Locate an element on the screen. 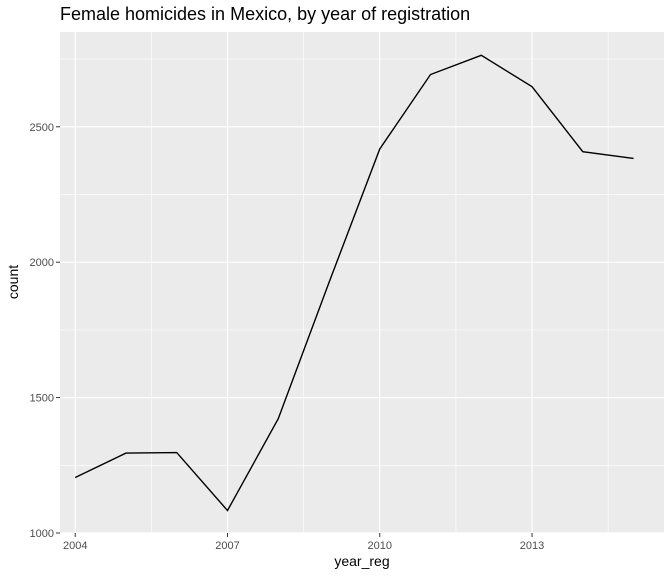  y-tick-label: 2500 is located at coordinates (42, 128).